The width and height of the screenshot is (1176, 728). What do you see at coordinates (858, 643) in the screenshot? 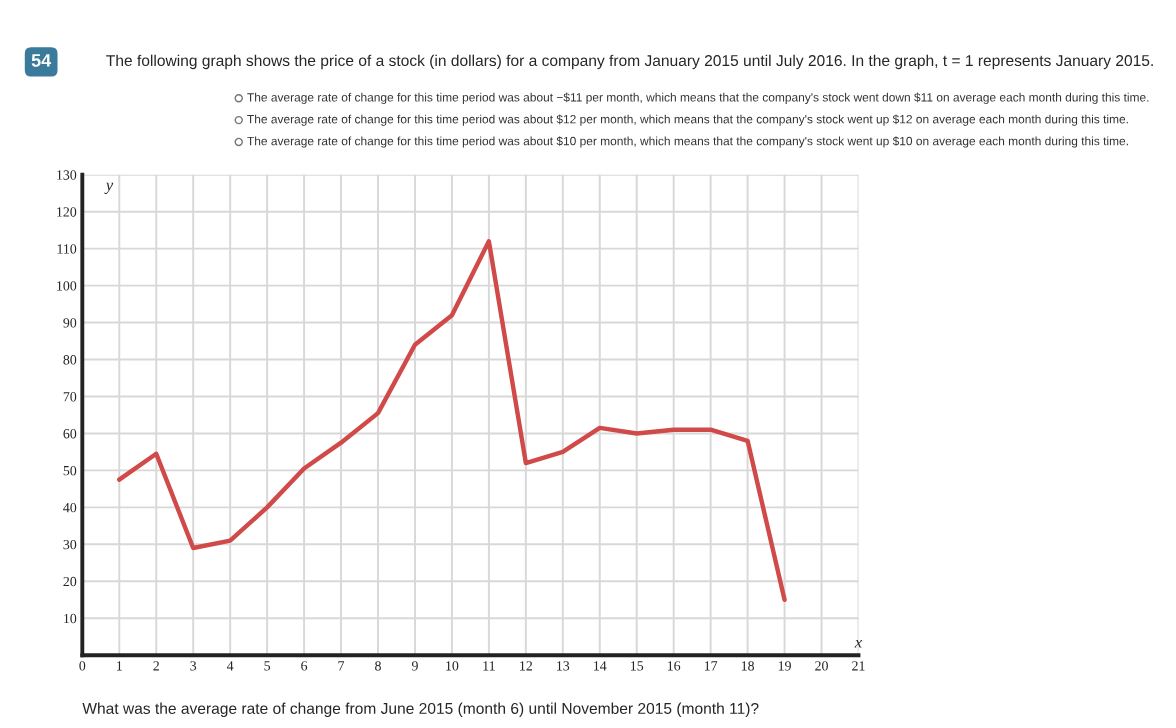
I see `x-axis-title: x` at bounding box center [858, 643].